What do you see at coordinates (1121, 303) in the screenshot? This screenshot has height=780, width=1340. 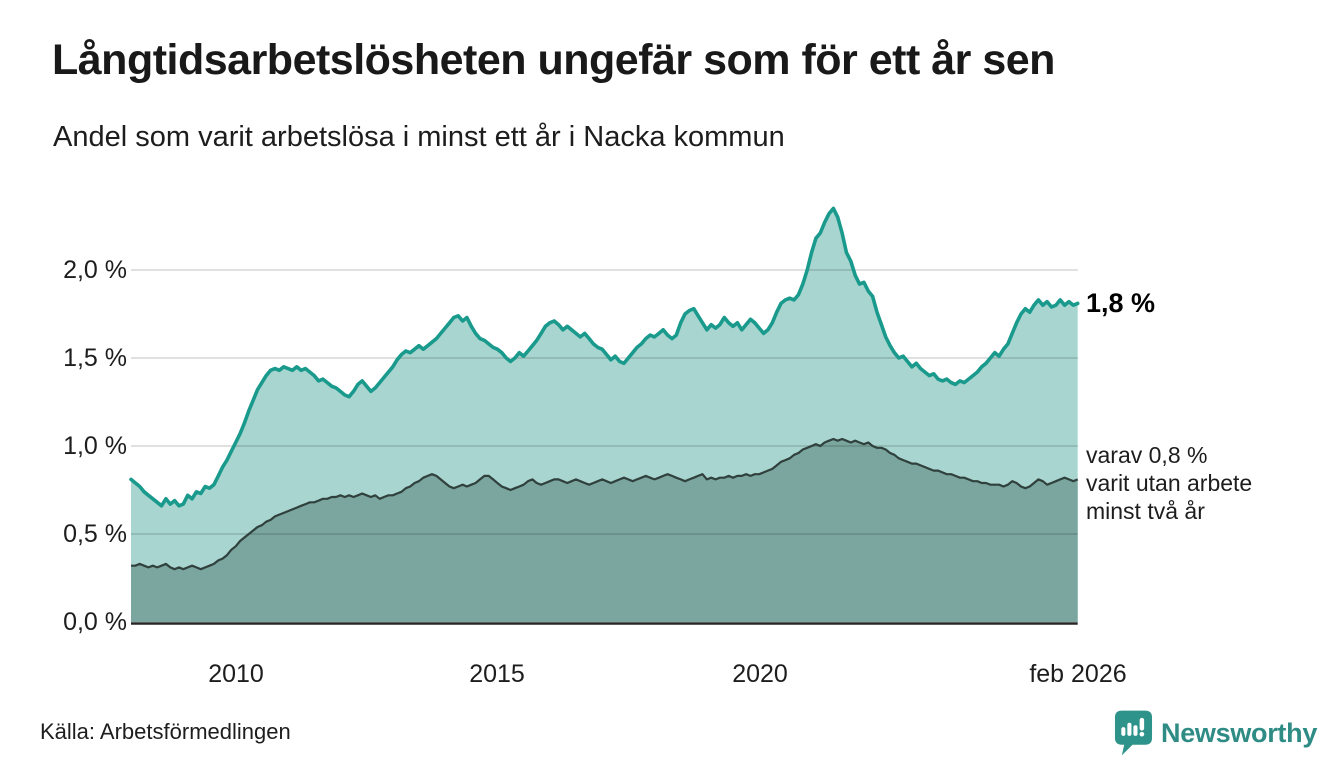 I see `latest-value-label: 1,8 %` at bounding box center [1121, 303].